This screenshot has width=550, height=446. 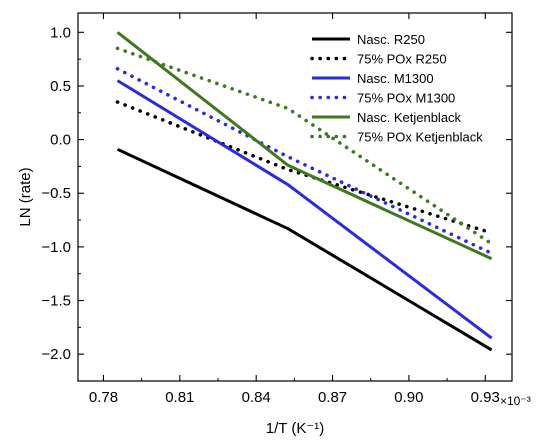 I want to click on x-tick-label: 0.84, so click(x=256, y=397).